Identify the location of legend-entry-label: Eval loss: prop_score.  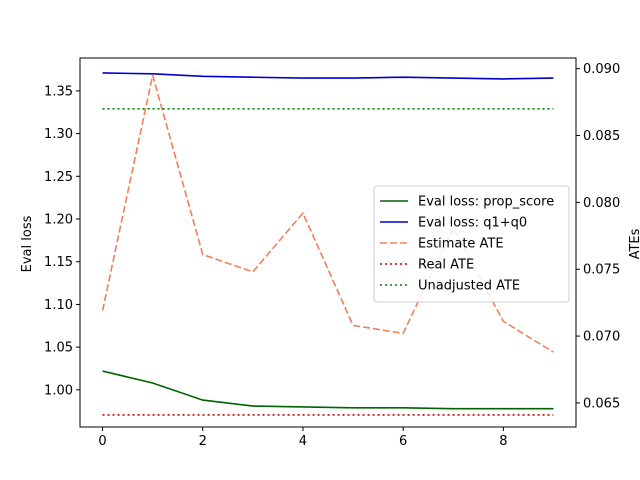
(486, 202).